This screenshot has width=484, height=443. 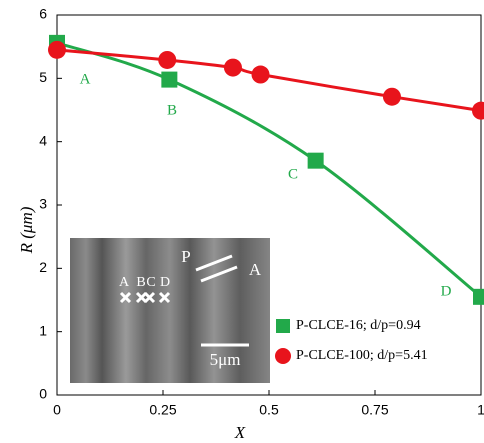 I want to click on series-line, so click(x=269, y=80).